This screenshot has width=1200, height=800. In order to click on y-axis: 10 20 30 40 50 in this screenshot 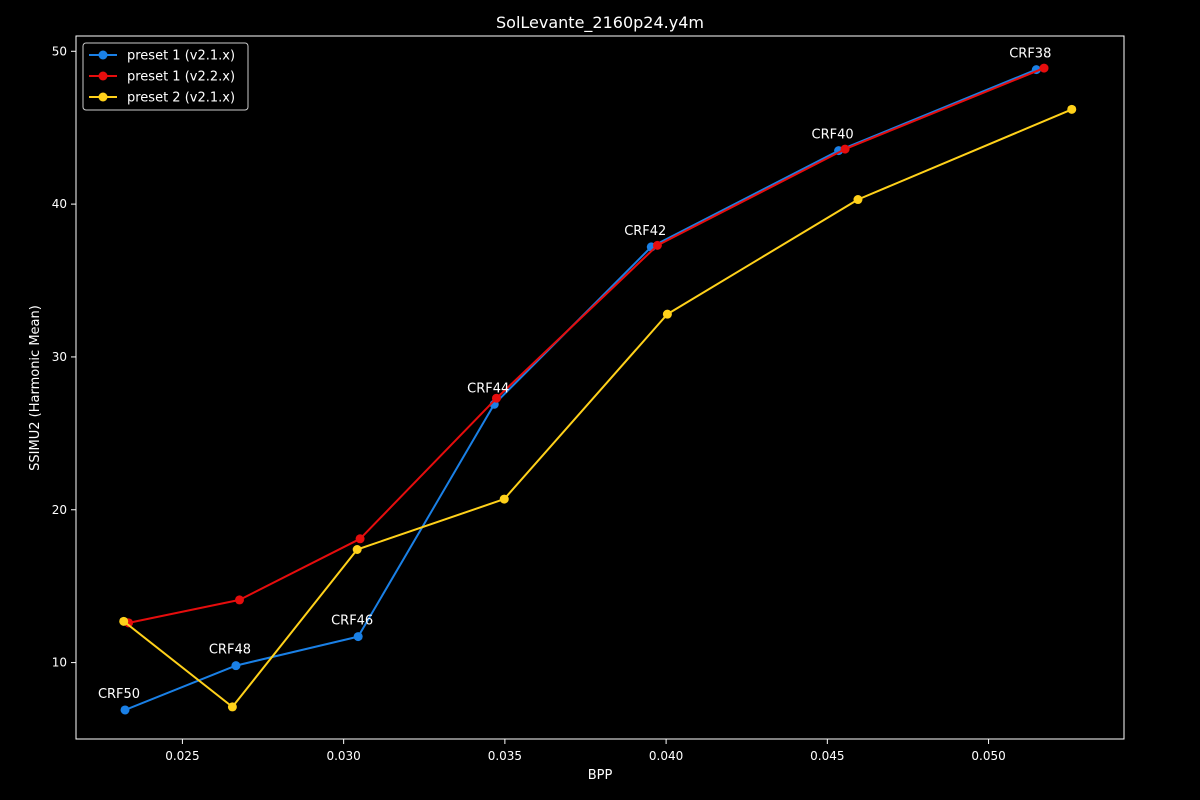, I will do `click(64, 357)`.